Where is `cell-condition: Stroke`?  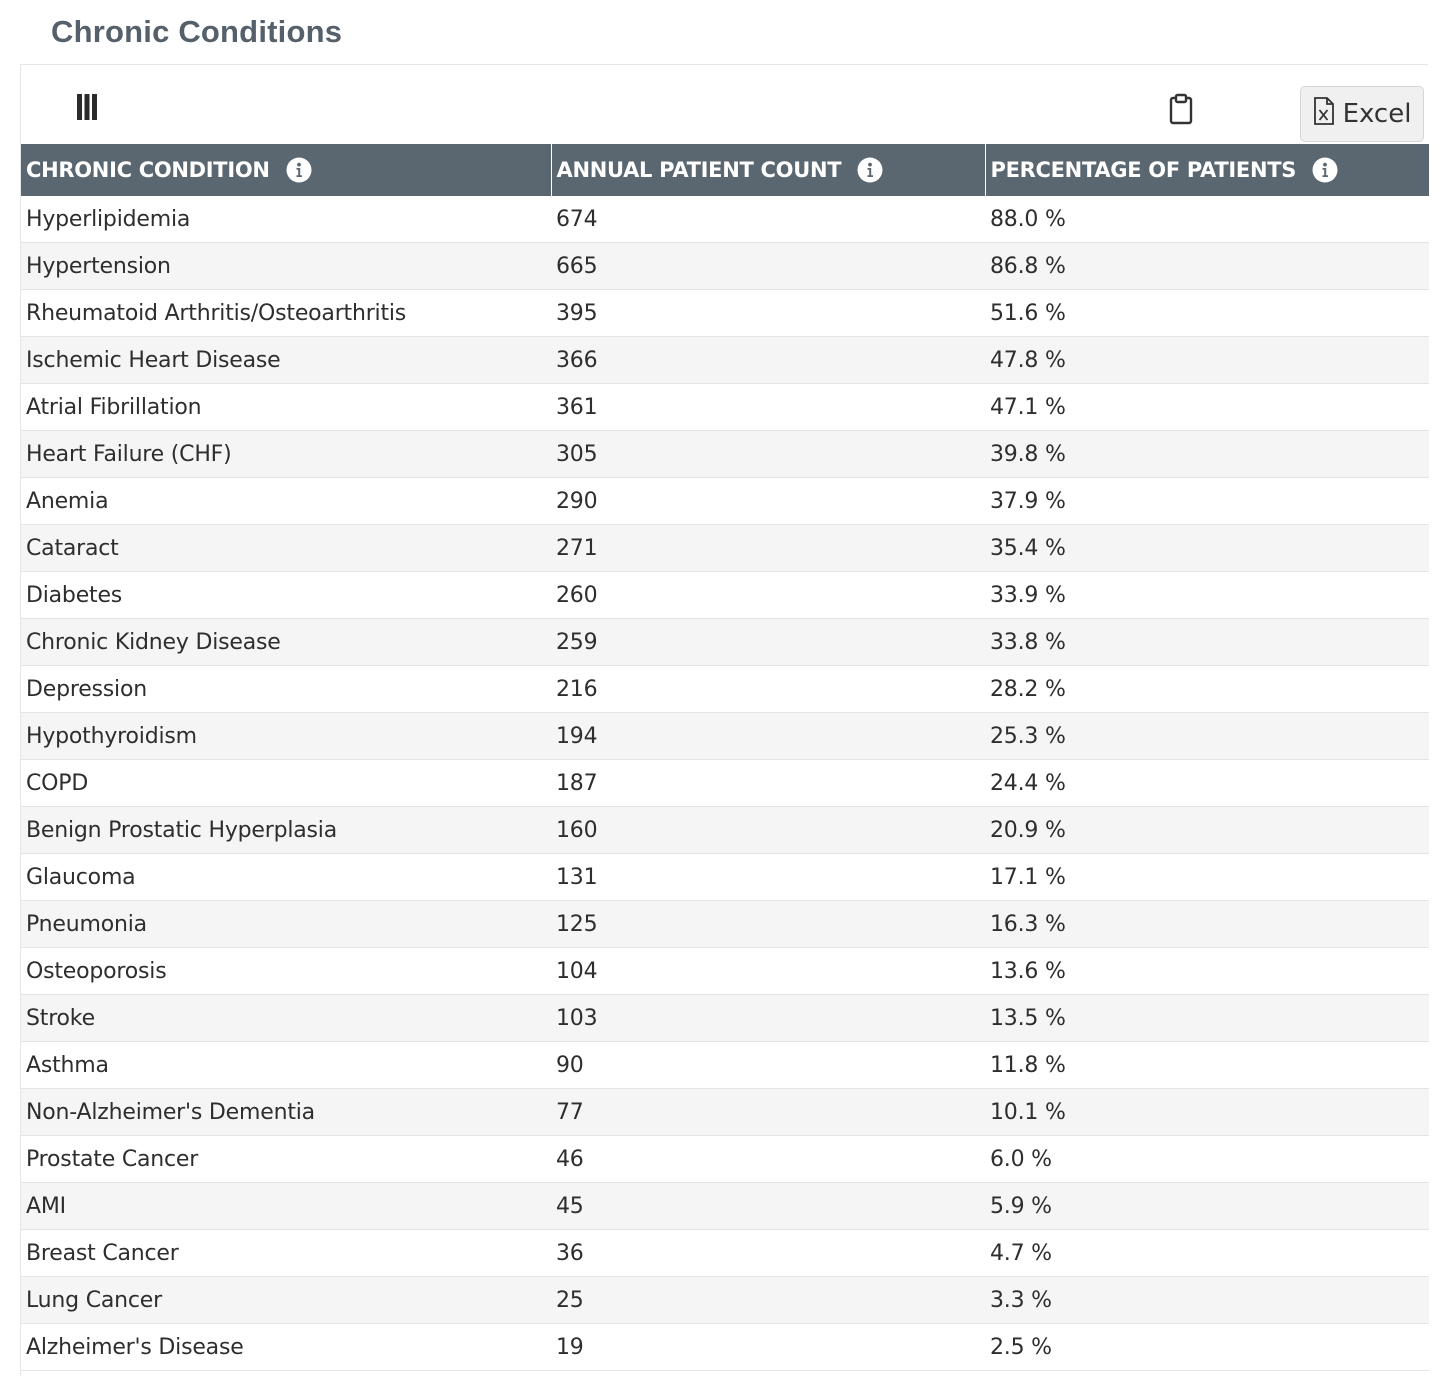
cell-condition: Stroke is located at coordinates (286, 1018).